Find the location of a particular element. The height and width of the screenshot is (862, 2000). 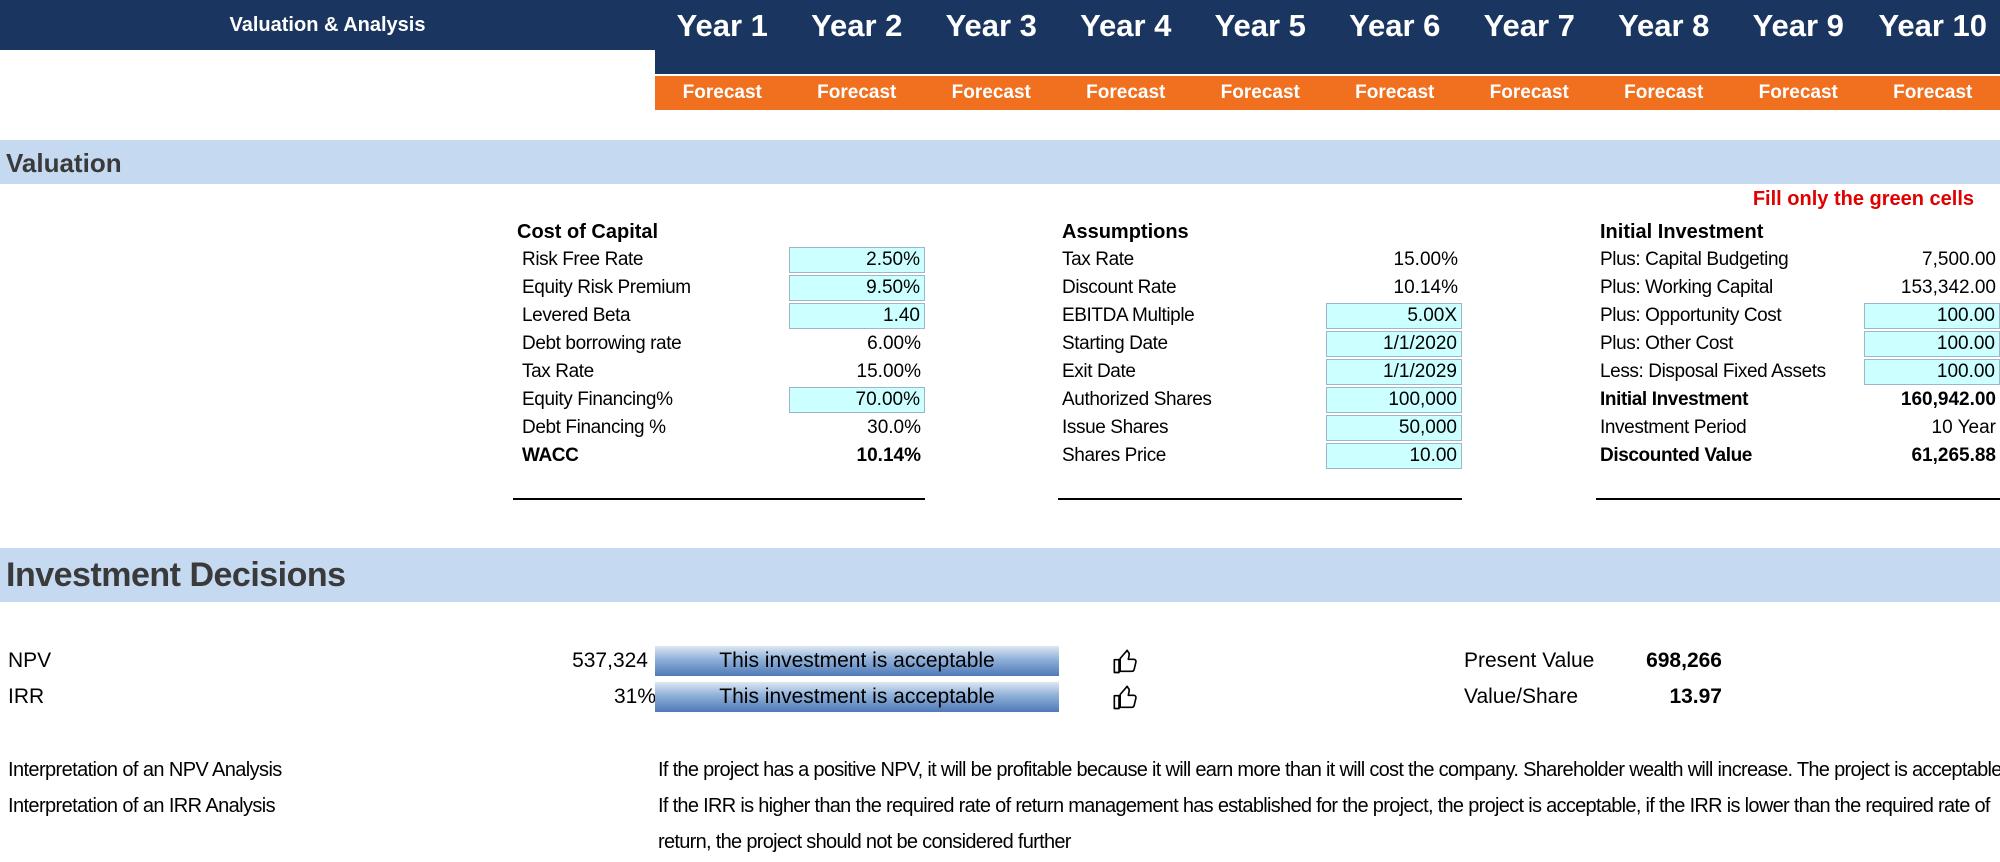

assumptions-row: Issue Shares 50,000 is located at coordinates (1260, 428).